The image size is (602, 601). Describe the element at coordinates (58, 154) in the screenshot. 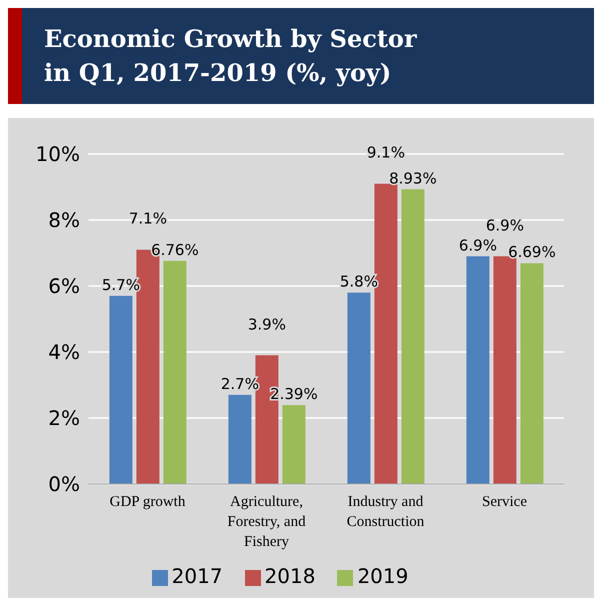

I see `y-tick-label: 10%` at that location.